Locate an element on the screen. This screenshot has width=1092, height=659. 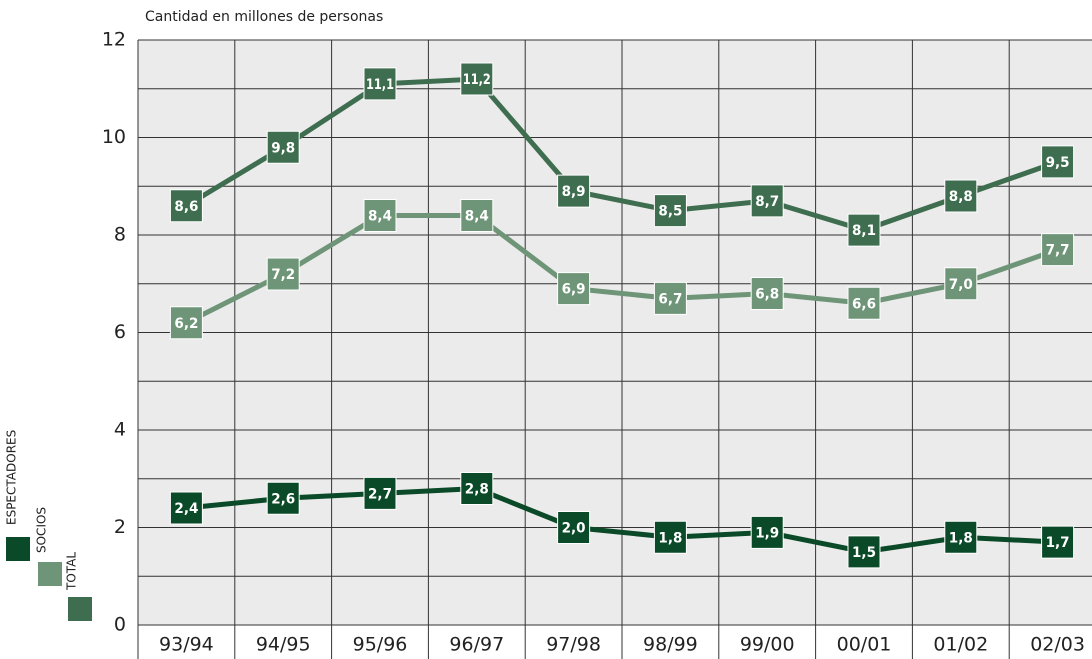
data-label: 2,8 is located at coordinates (477, 490).